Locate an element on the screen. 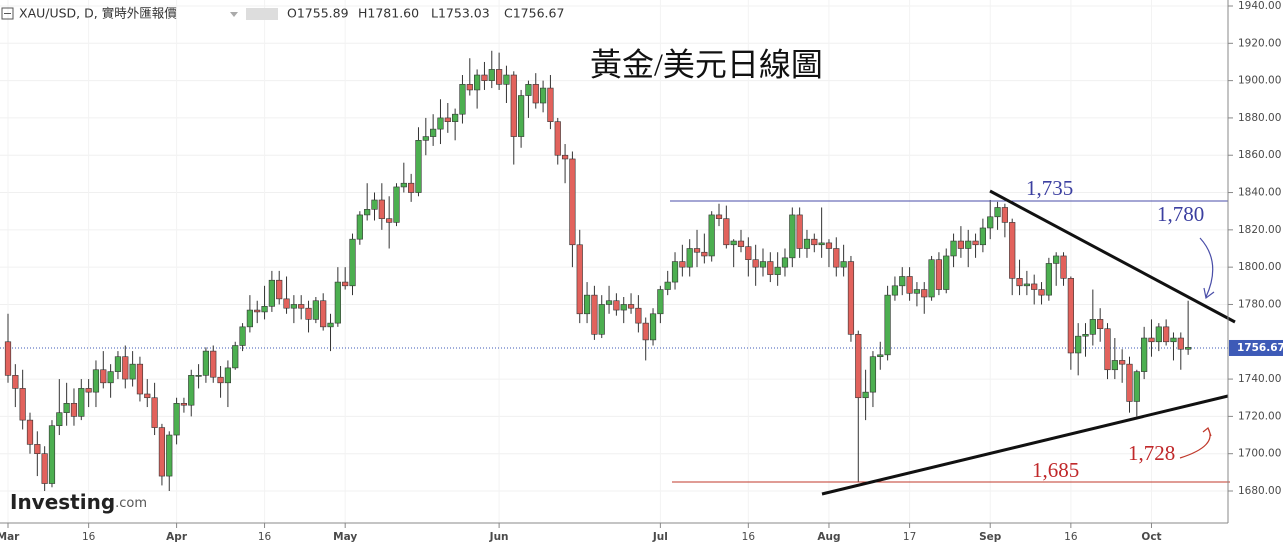  y-tick-label: 1860.00 is located at coordinates (1259, 155).